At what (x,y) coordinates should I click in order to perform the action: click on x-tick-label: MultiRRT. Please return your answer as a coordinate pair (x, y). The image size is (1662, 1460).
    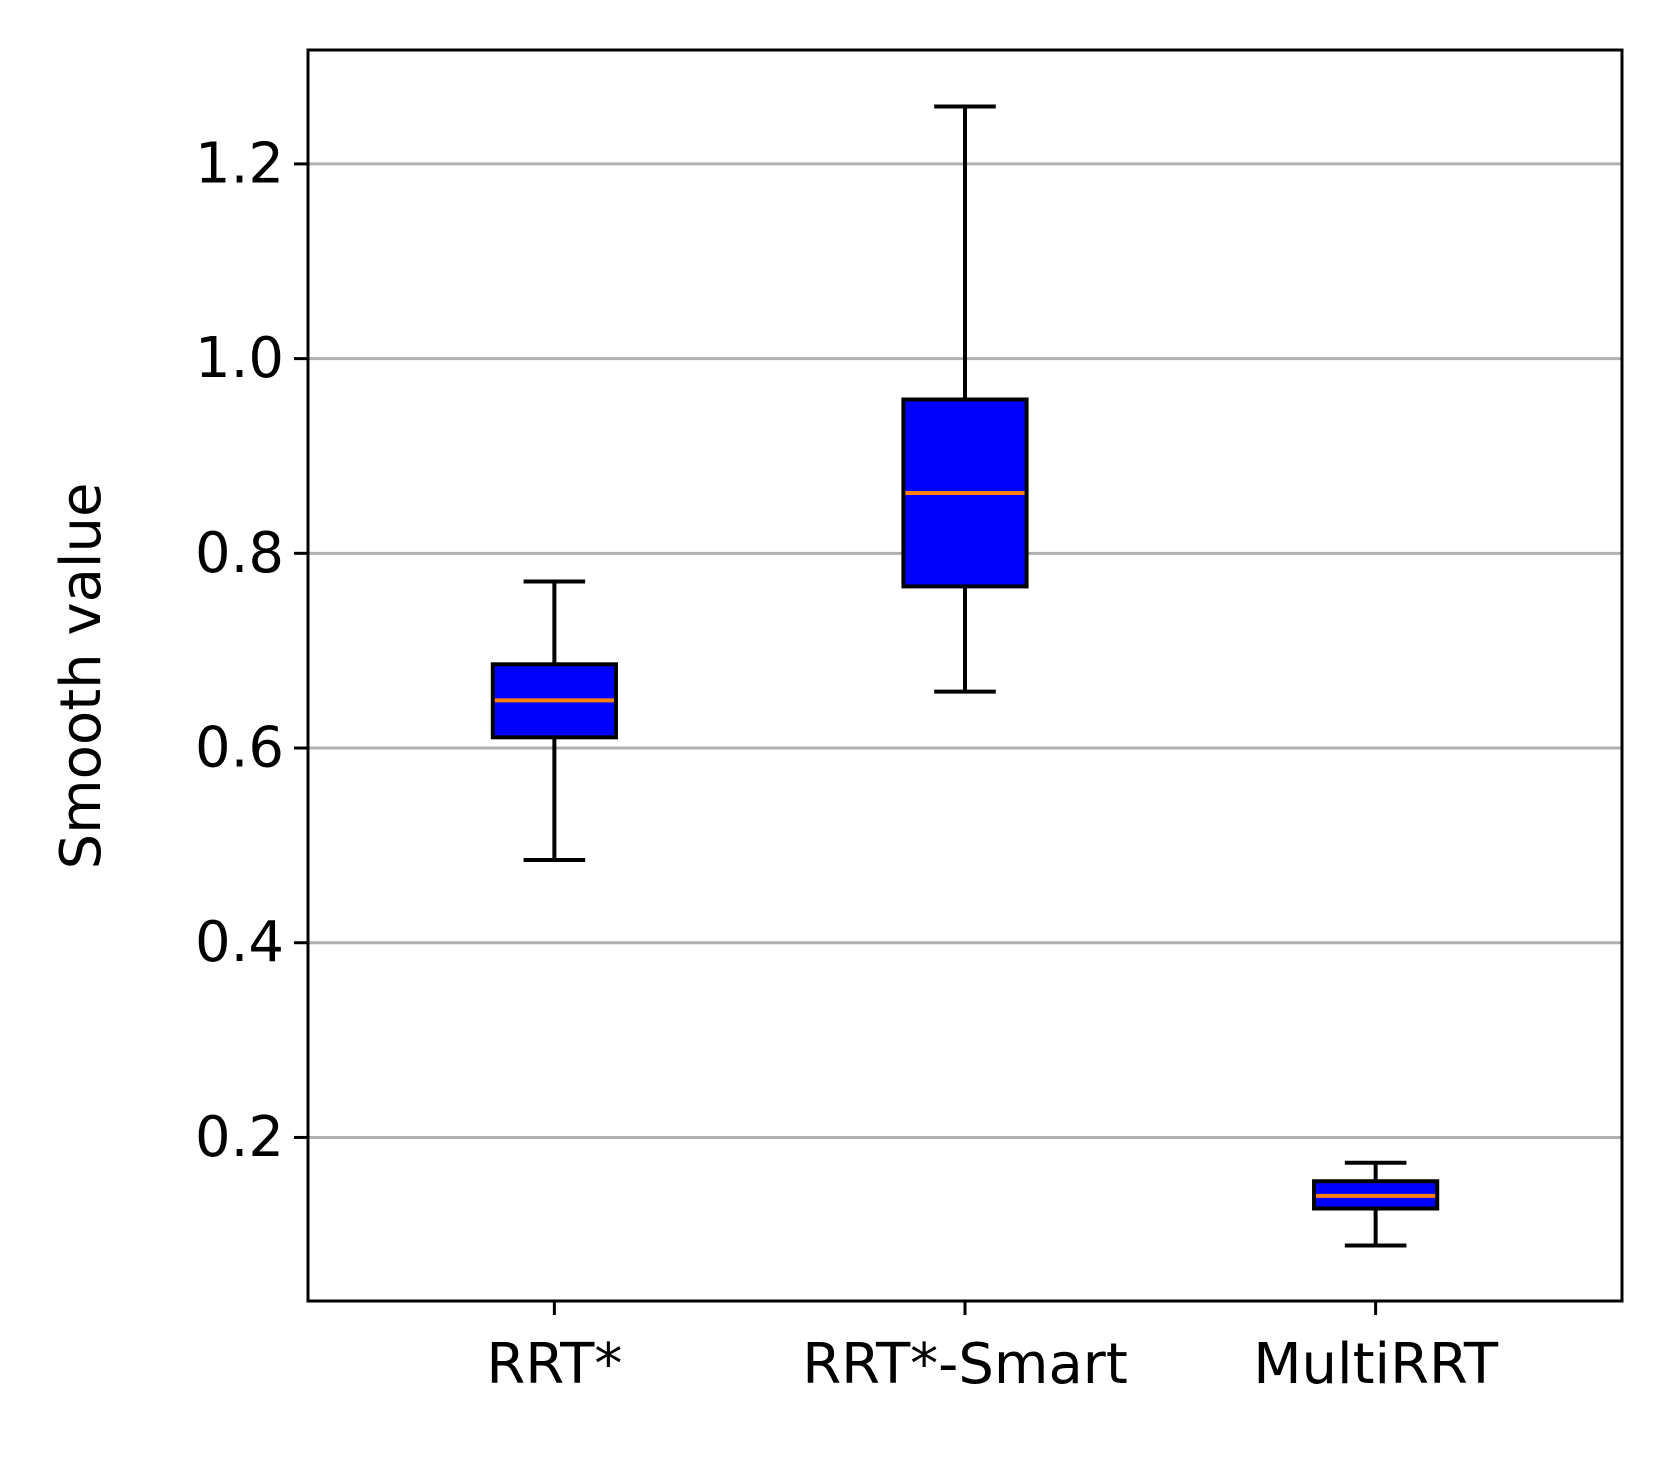
    Looking at the image, I should click on (1376, 1364).